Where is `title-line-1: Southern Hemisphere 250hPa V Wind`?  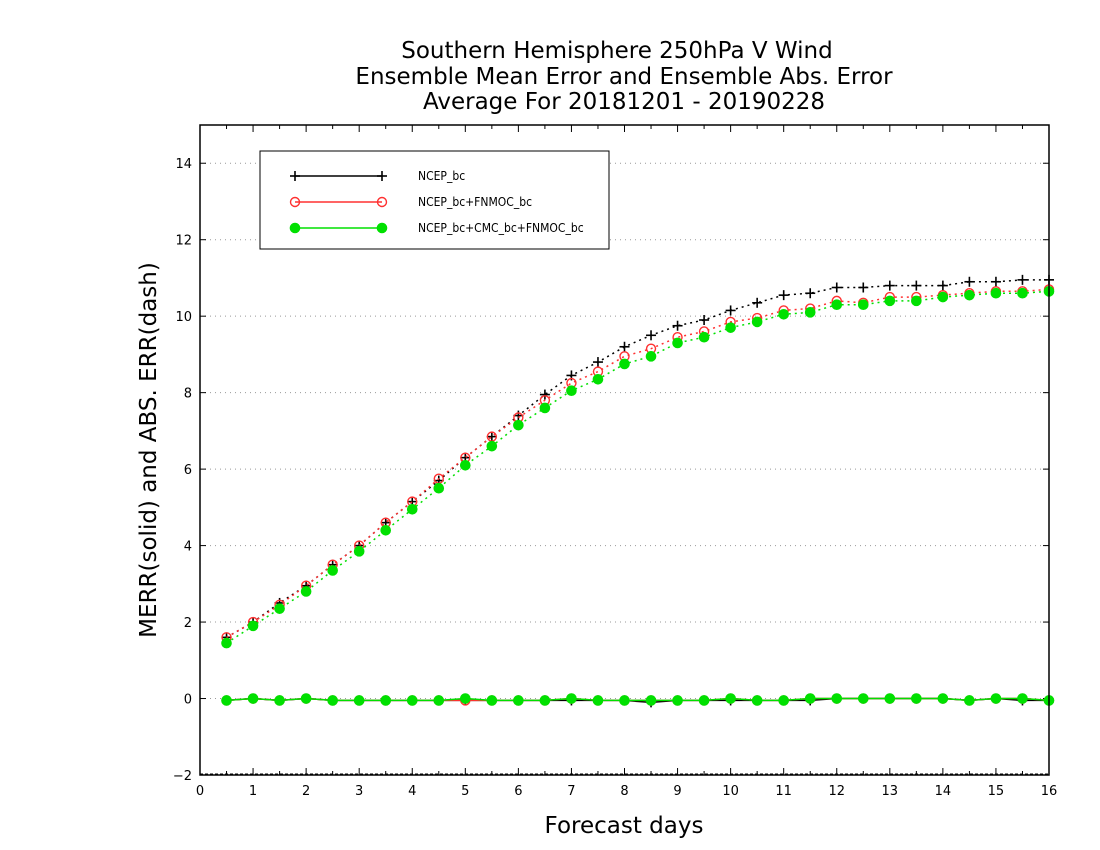
title-line-1: Southern Hemisphere 250hPa V Wind is located at coordinates (616, 51).